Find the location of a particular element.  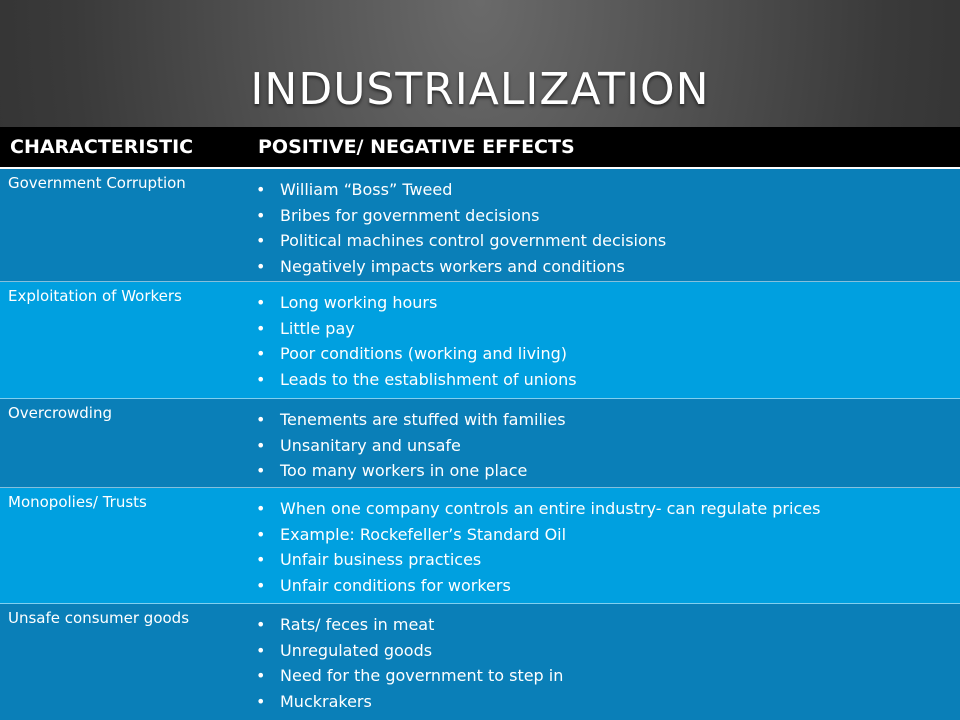

header-characteristic: CHARACTERISTIC is located at coordinates (102, 147).